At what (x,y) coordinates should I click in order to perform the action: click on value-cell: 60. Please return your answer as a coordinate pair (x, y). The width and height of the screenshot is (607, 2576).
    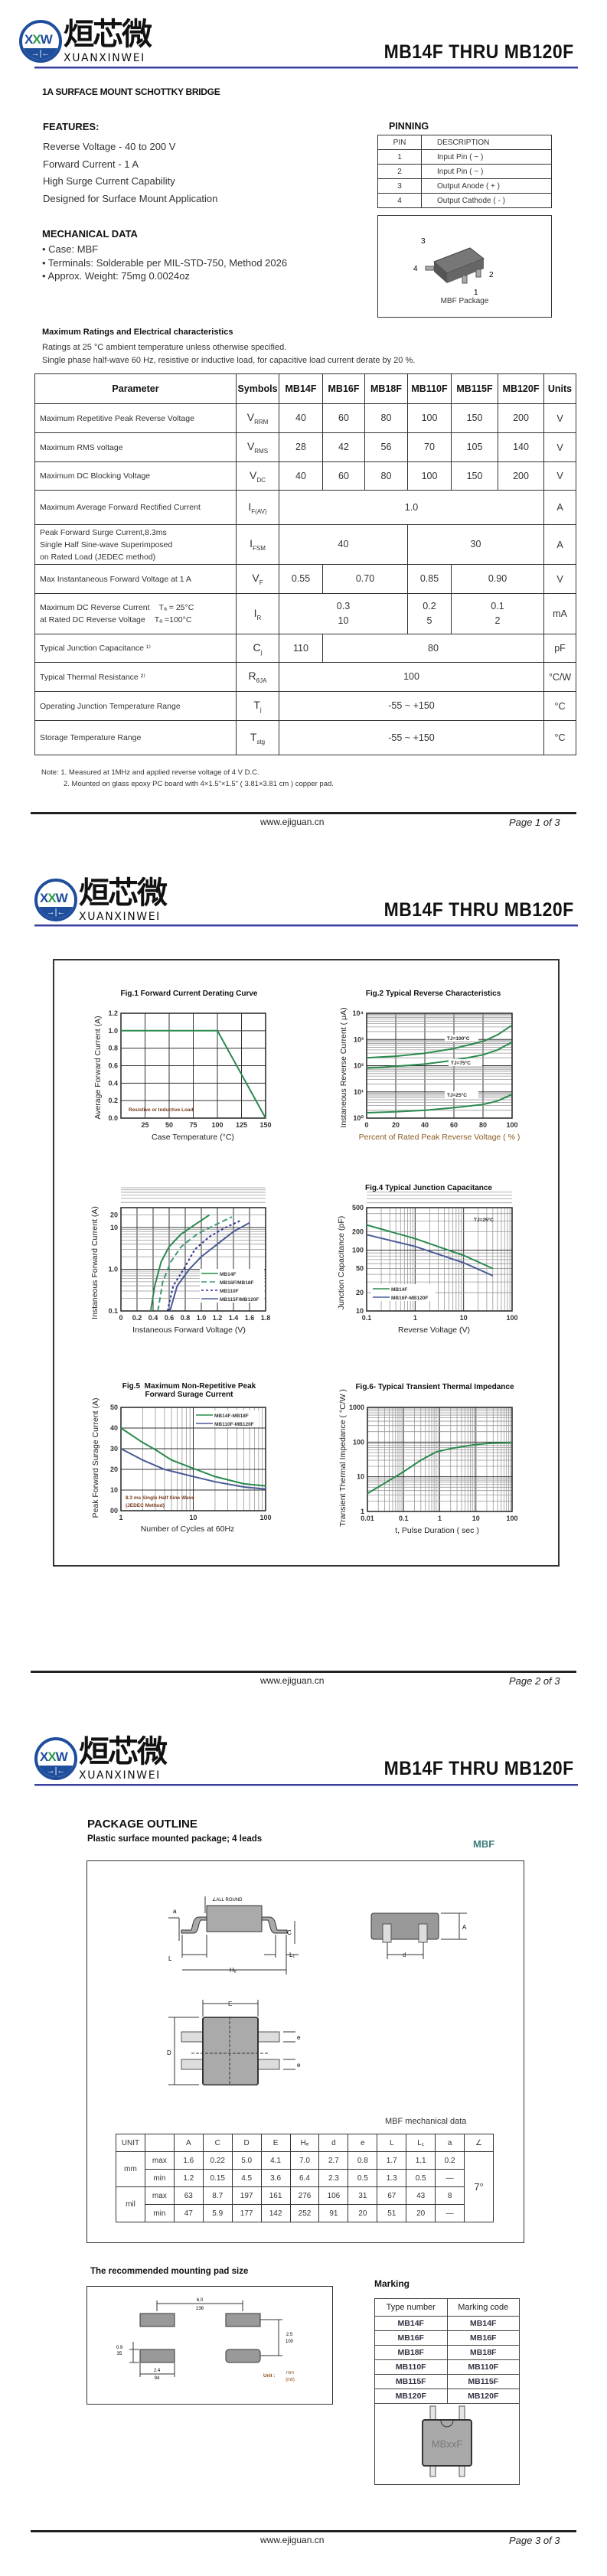
    Looking at the image, I should click on (344, 476).